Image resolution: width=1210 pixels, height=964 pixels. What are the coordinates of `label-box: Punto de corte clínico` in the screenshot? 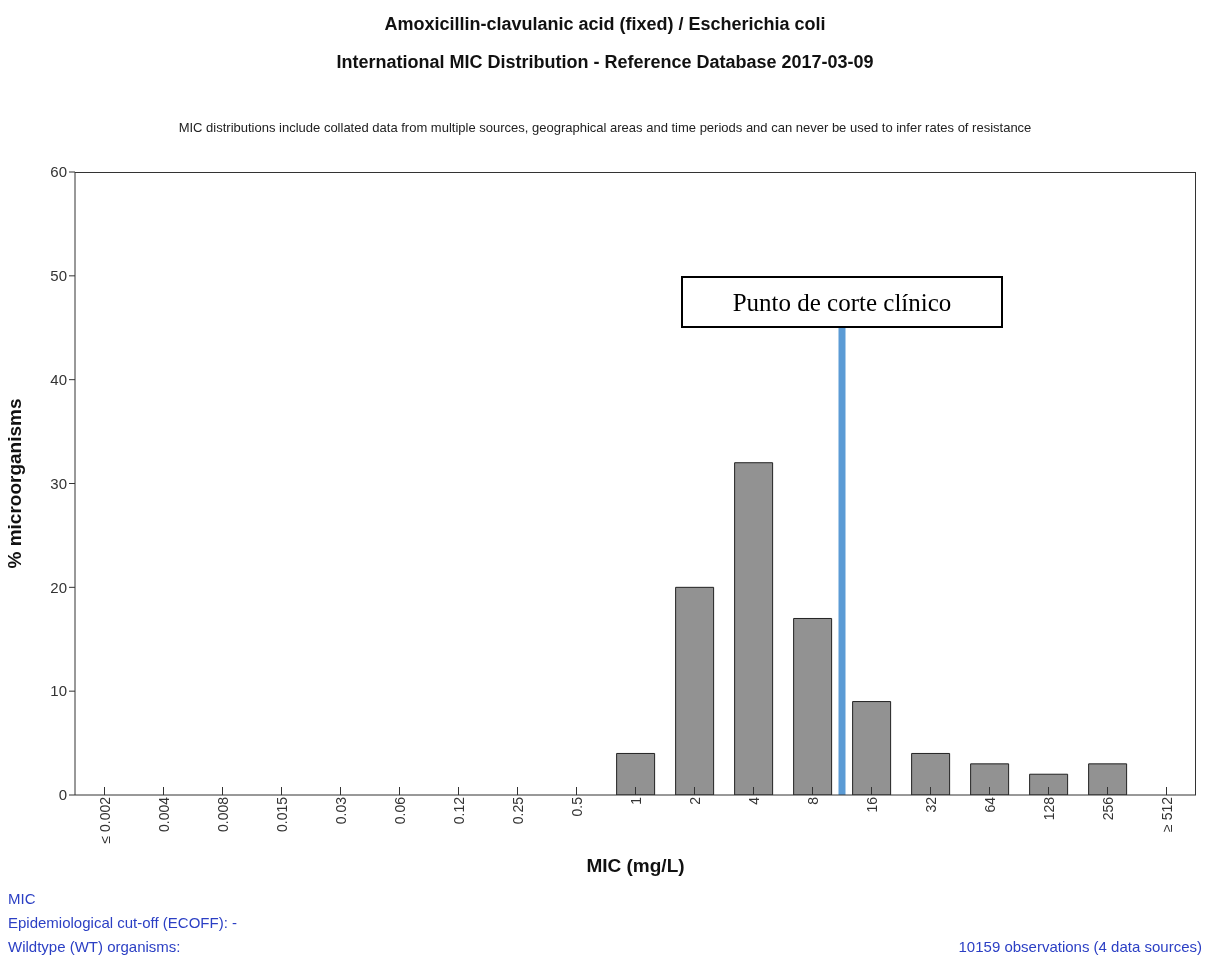 It's located at (842, 302).